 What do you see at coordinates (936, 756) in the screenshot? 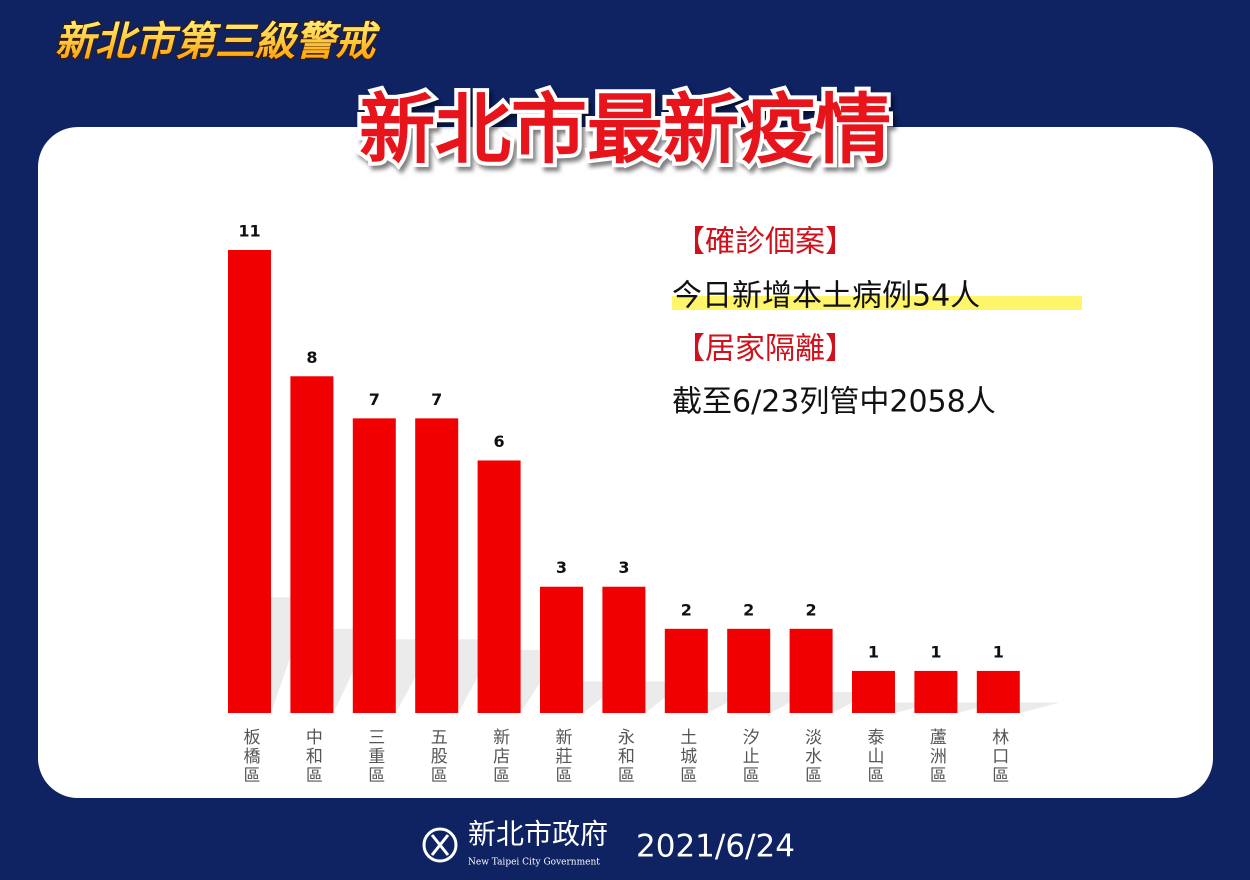
I see `x-tick-label: 蘆洲區` at bounding box center [936, 756].